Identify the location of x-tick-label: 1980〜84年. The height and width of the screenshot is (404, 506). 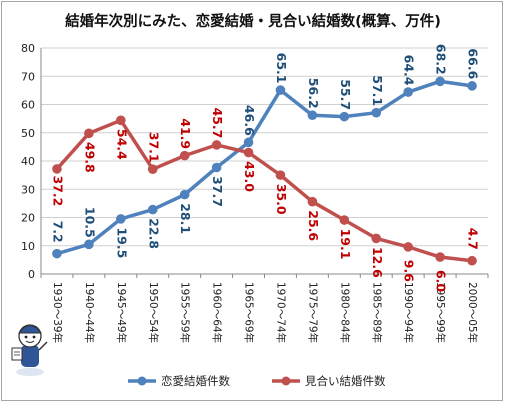
(344, 312).